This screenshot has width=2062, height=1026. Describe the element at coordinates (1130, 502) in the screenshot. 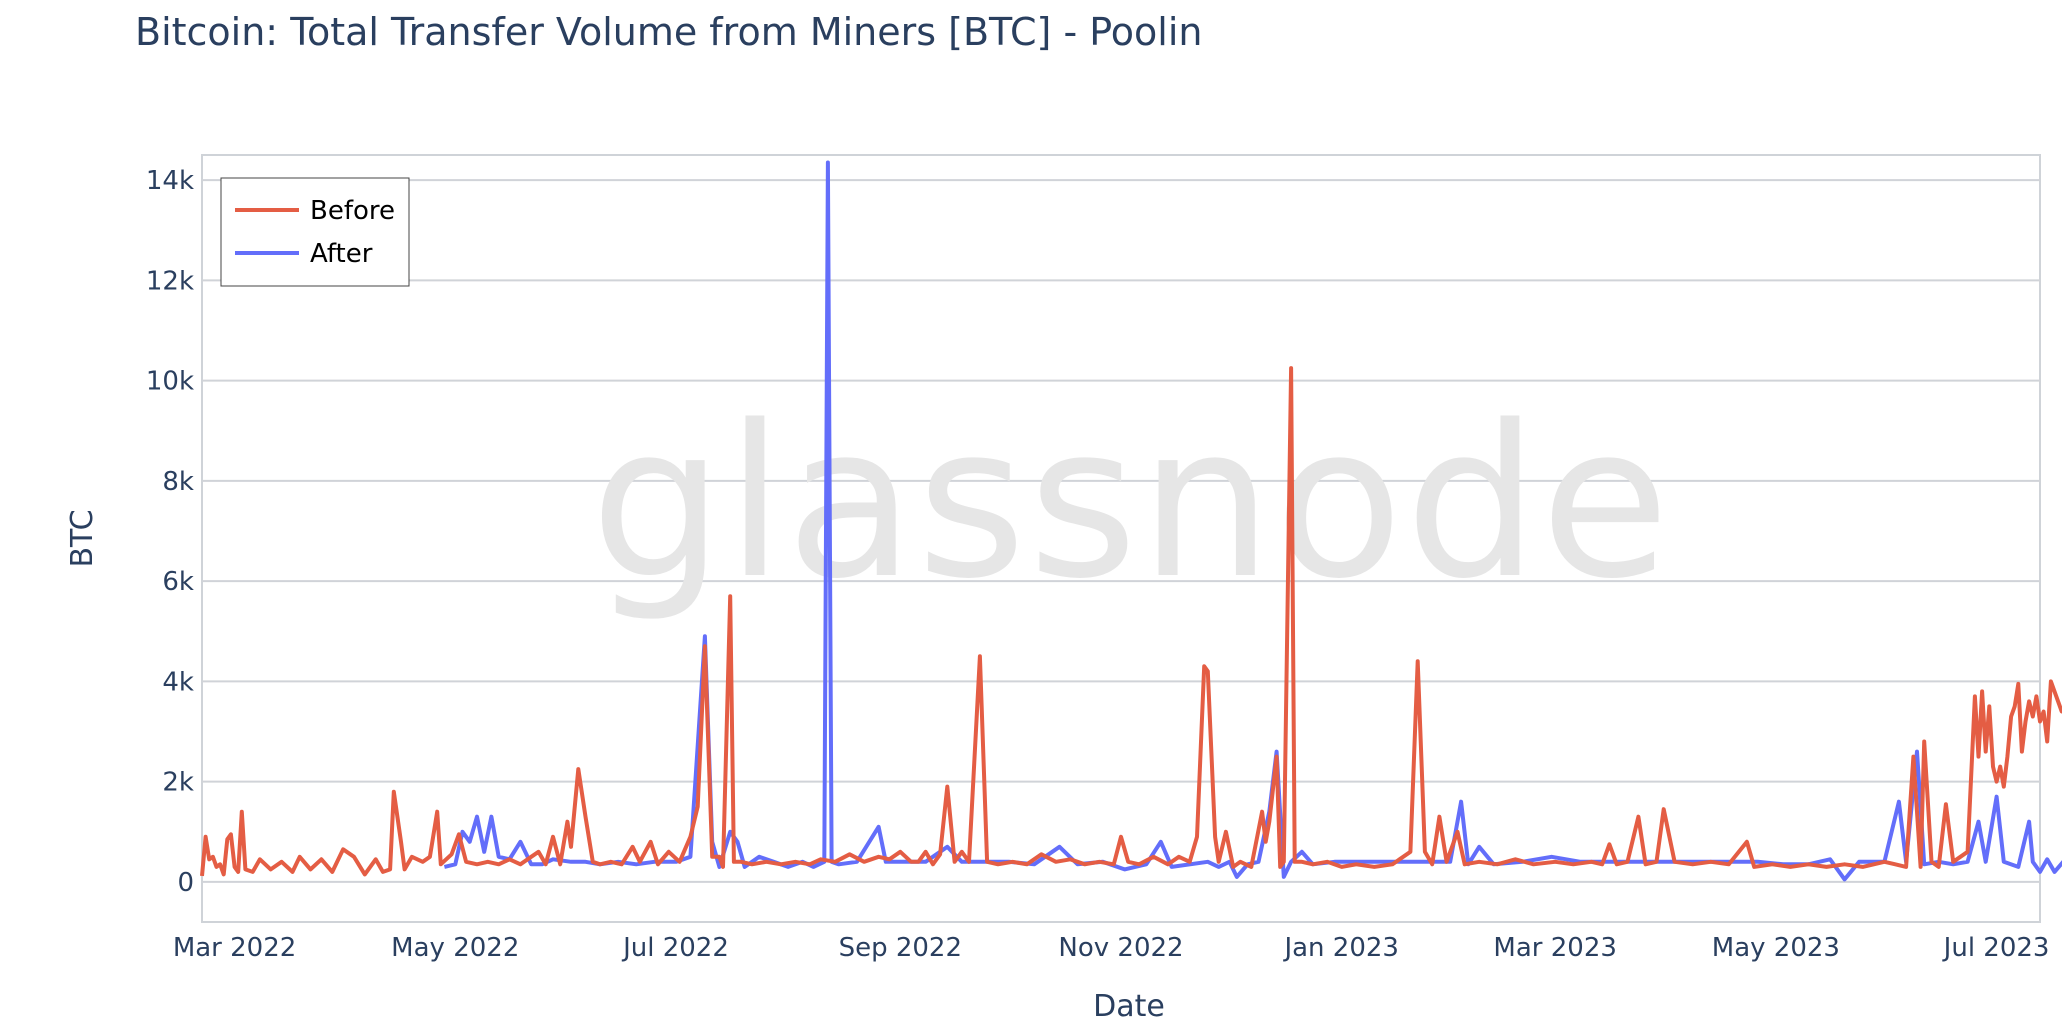

I see `watermark: glassnode` at that location.